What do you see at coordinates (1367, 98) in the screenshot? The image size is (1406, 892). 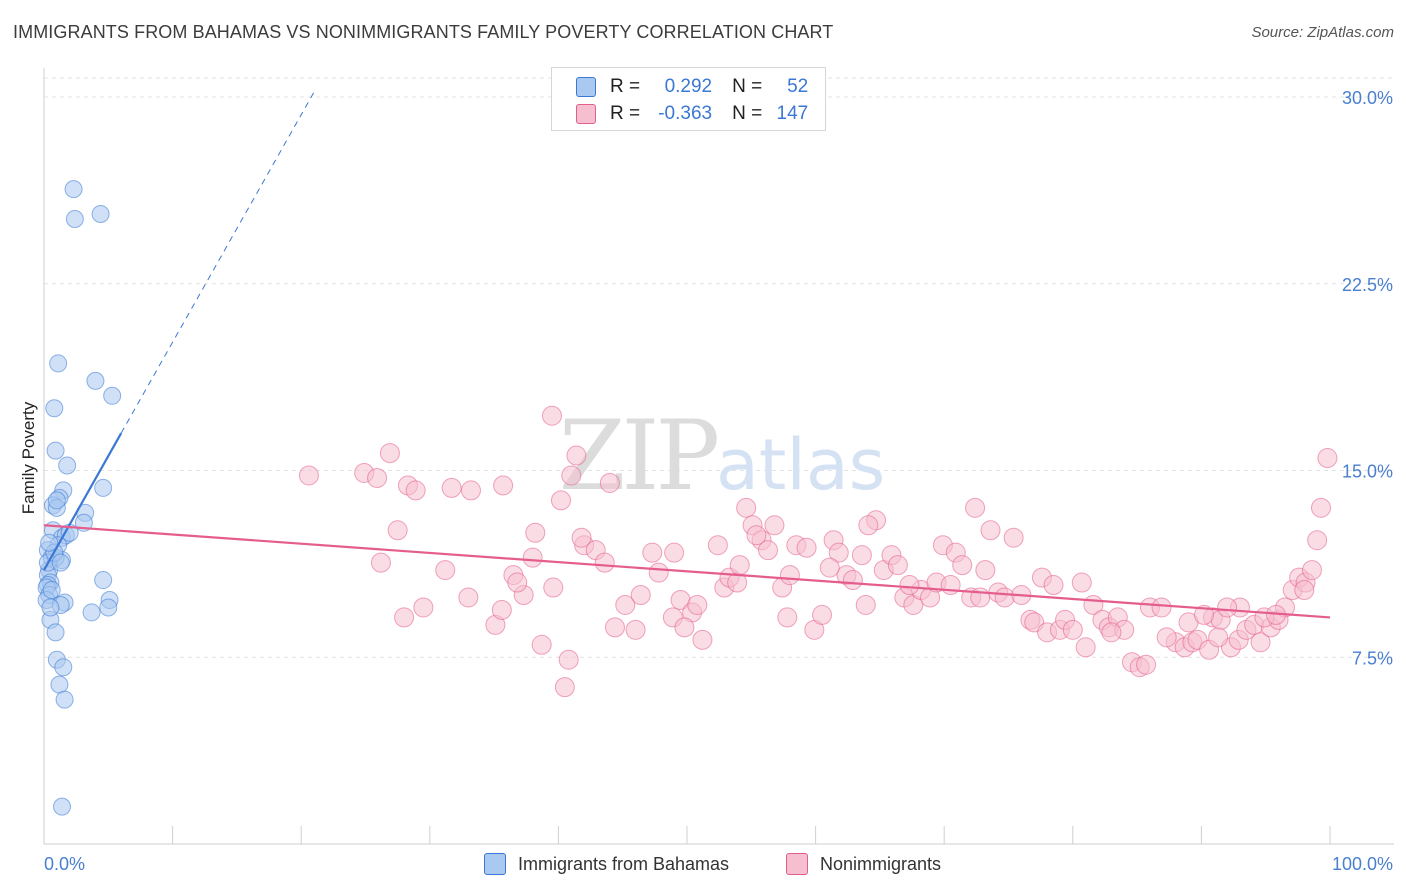 I see `y-tick-label: 30.0%` at bounding box center [1367, 98].